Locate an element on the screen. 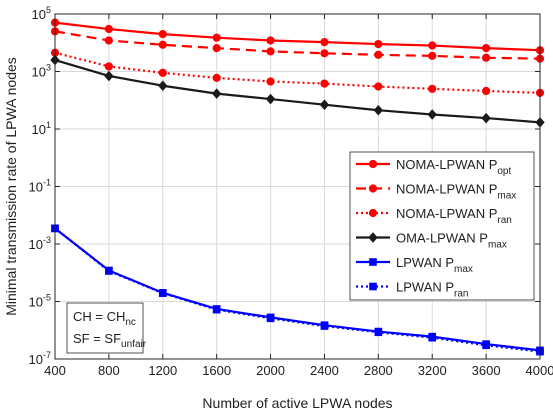 This screenshot has height=413, width=553. legend-item-5: LPWAN Pran is located at coordinates (412, 290).